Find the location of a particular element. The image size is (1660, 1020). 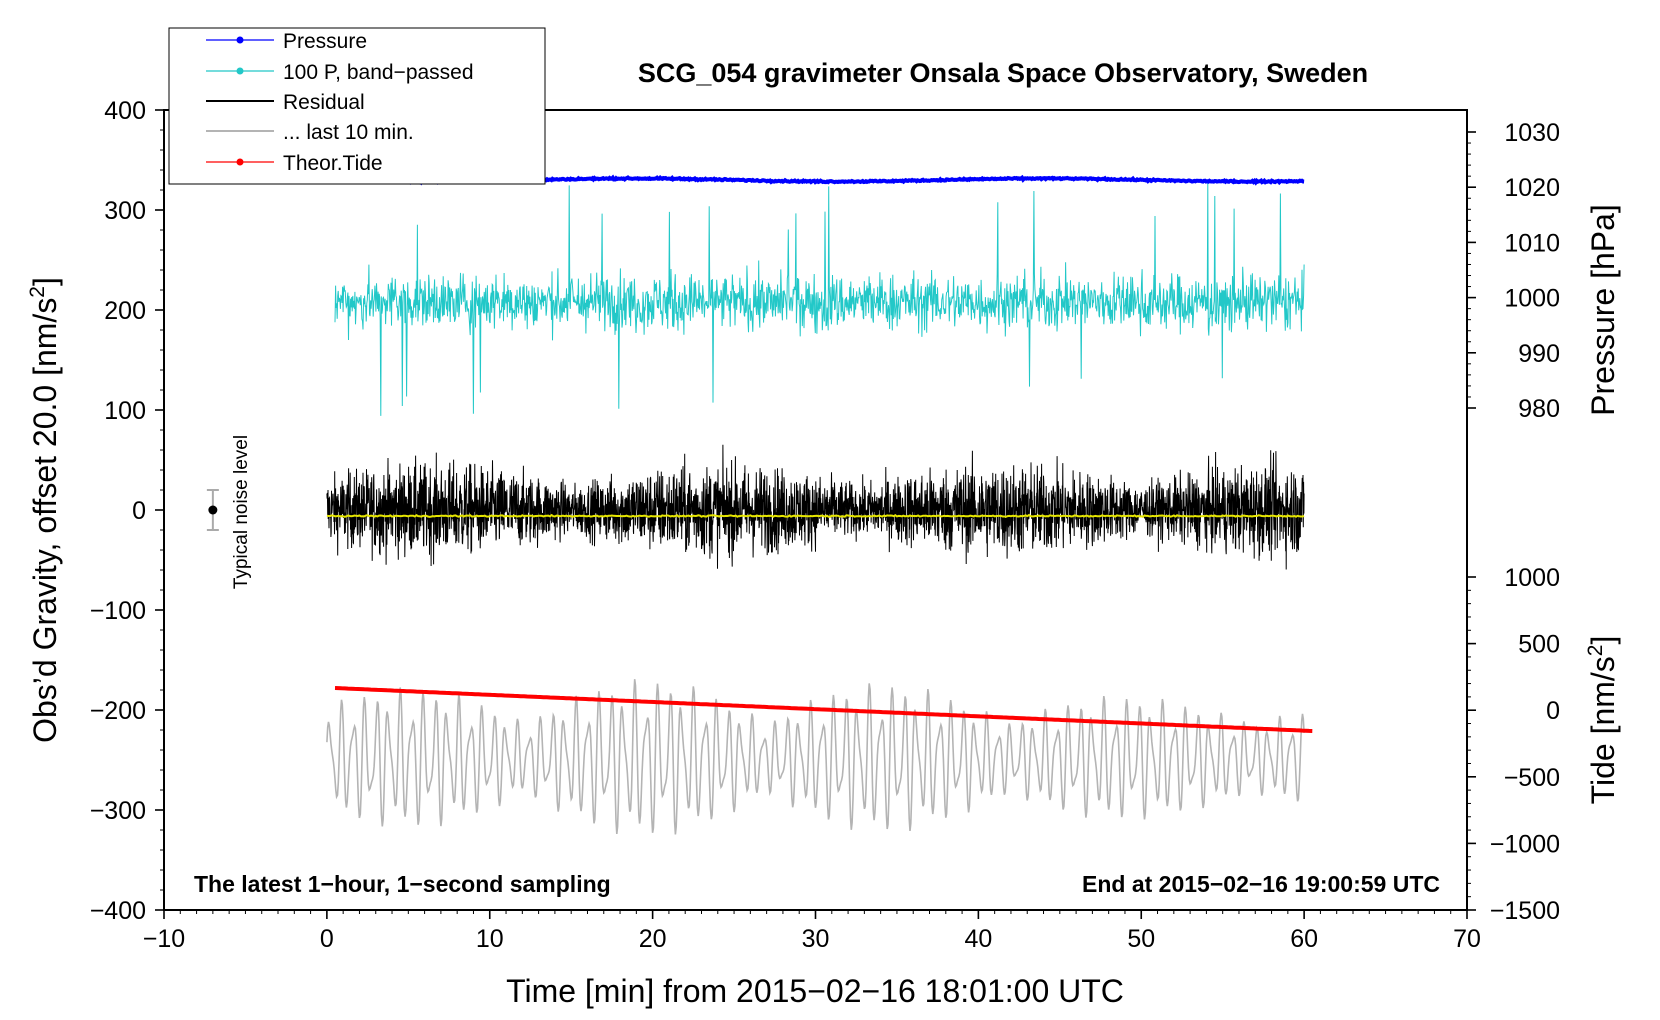

series-residual is located at coordinates (815, 507).